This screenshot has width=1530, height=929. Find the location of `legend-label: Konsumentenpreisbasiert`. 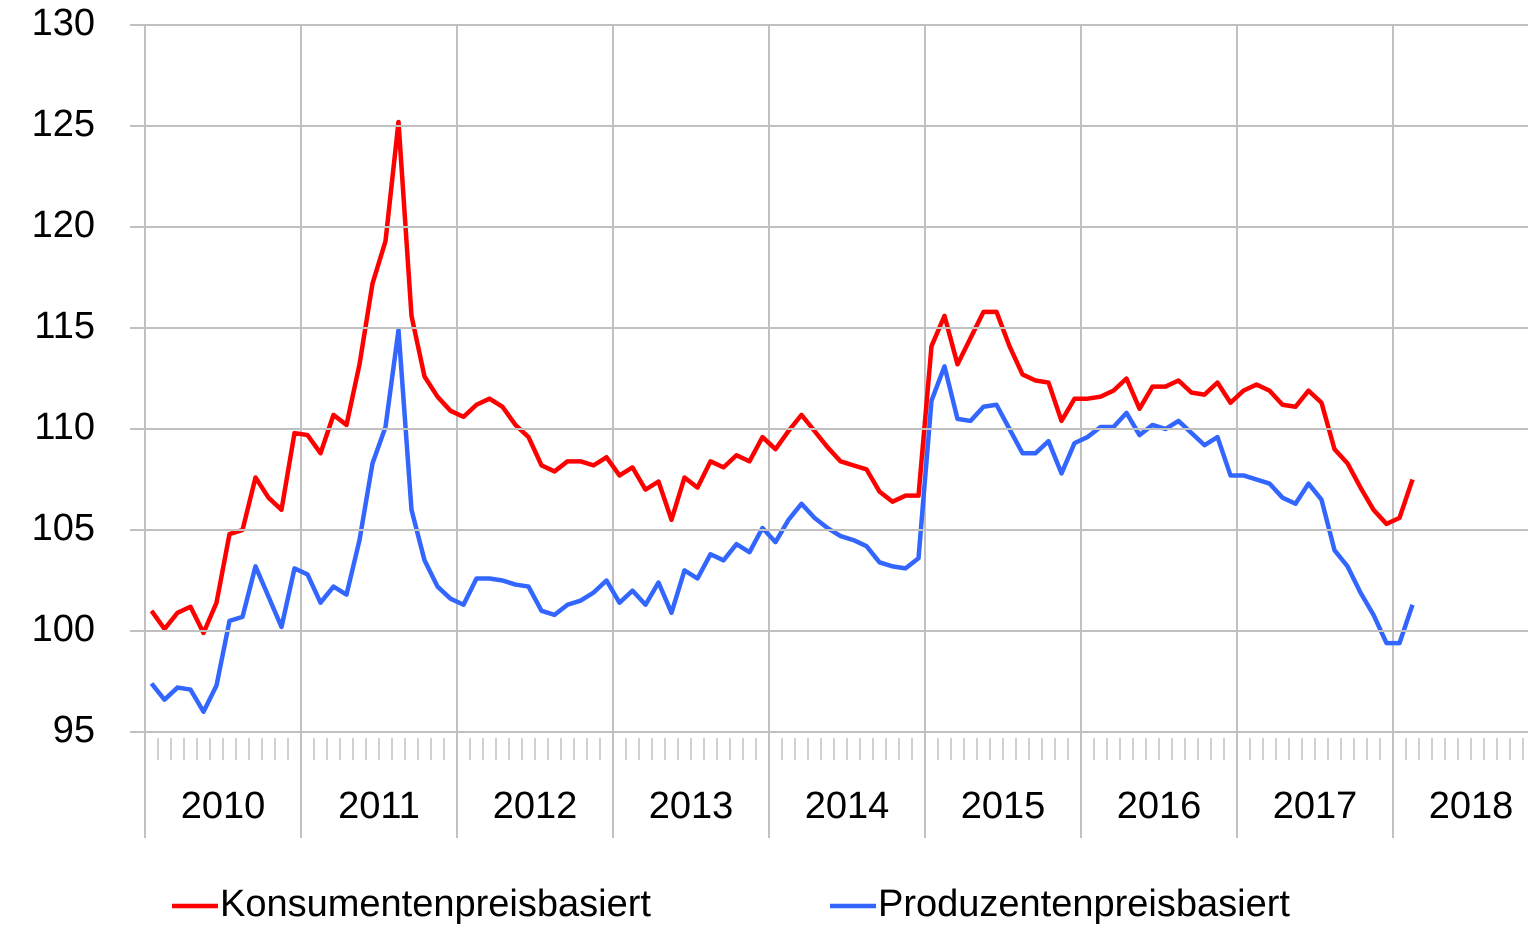

legend-label: Konsumentenpreisbasiert is located at coordinates (435, 904).